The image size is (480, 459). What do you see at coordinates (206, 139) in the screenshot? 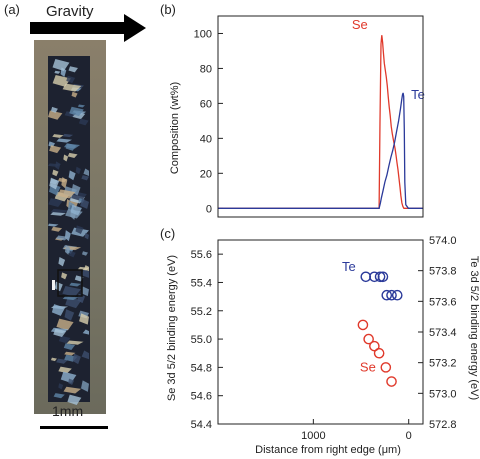
I see `y-tick-label: 40` at bounding box center [206, 139].